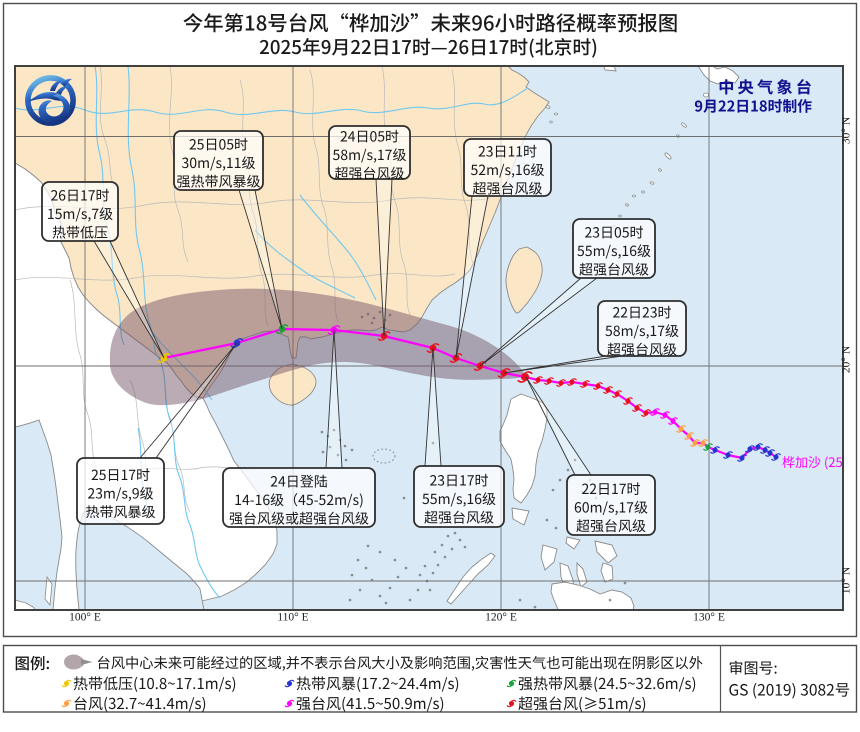 This screenshot has height=732, width=860. Describe the element at coordinates (847, 130) in the screenshot. I see `svg-text: 30° N` at that location.